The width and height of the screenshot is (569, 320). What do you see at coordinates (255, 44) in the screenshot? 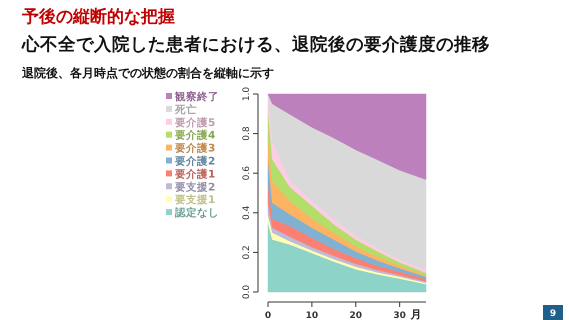
I see `chart-subtitle: 心不全で入院した患者における、退院後の要介護度の推移` at bounding box center [255, 44].